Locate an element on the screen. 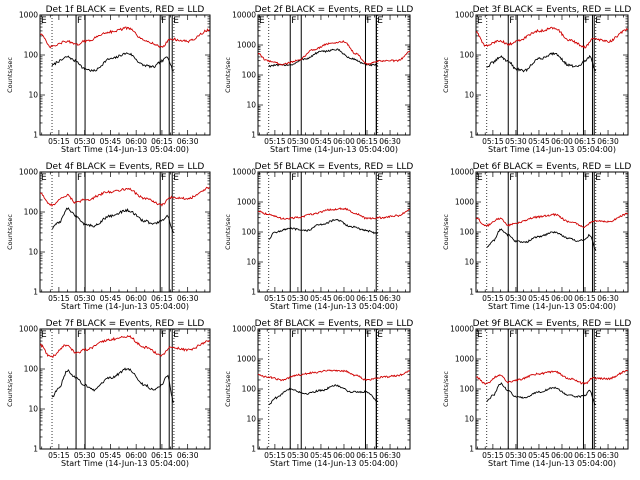  y-tick-label: 100 is located at coordinates (31, 212).